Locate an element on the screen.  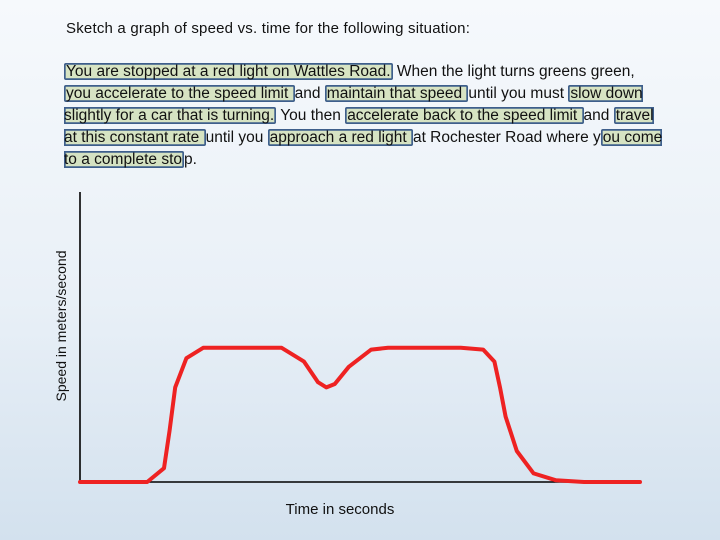
x-axis-label: Time in seconds is located at coordinates (340, 509).